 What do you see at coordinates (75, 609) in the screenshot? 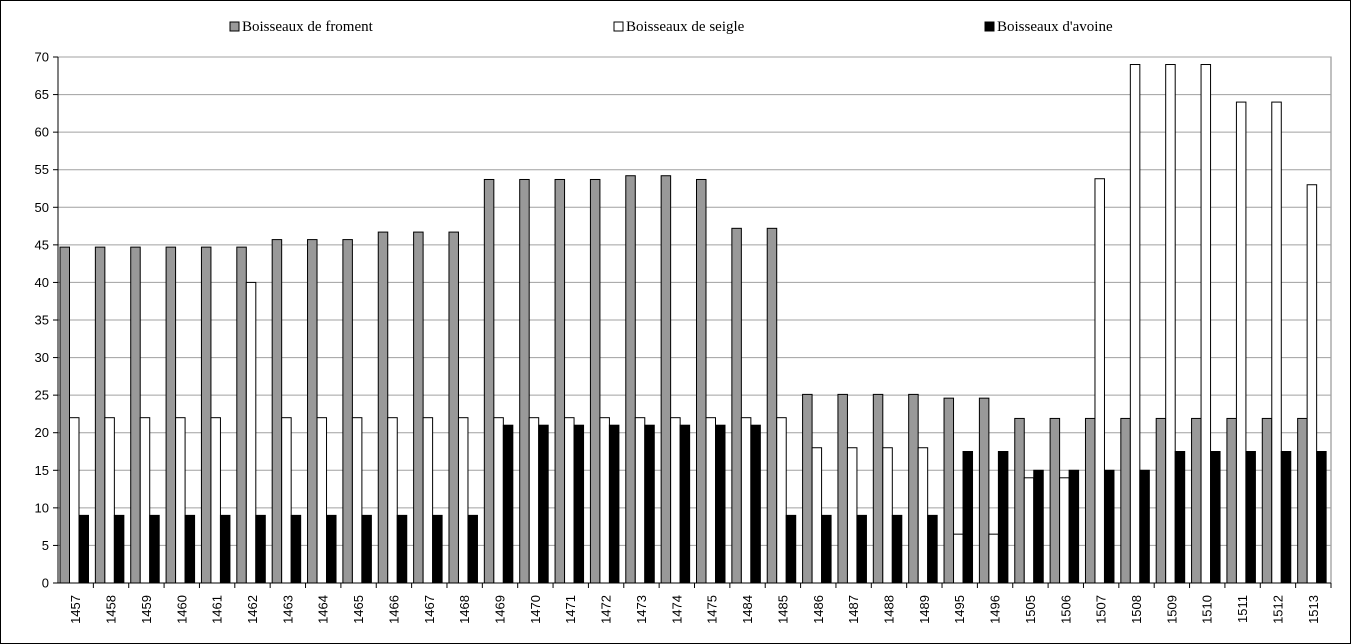
I see `x-tick-label: 1457` at bounding box center [75, 609].